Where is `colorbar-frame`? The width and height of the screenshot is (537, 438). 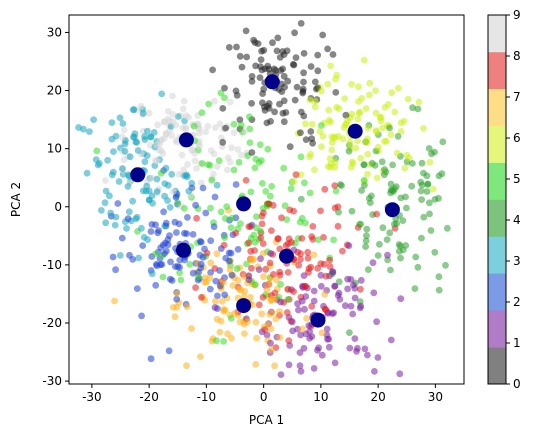
colorbar-frame is located at coordinates (497, 199).